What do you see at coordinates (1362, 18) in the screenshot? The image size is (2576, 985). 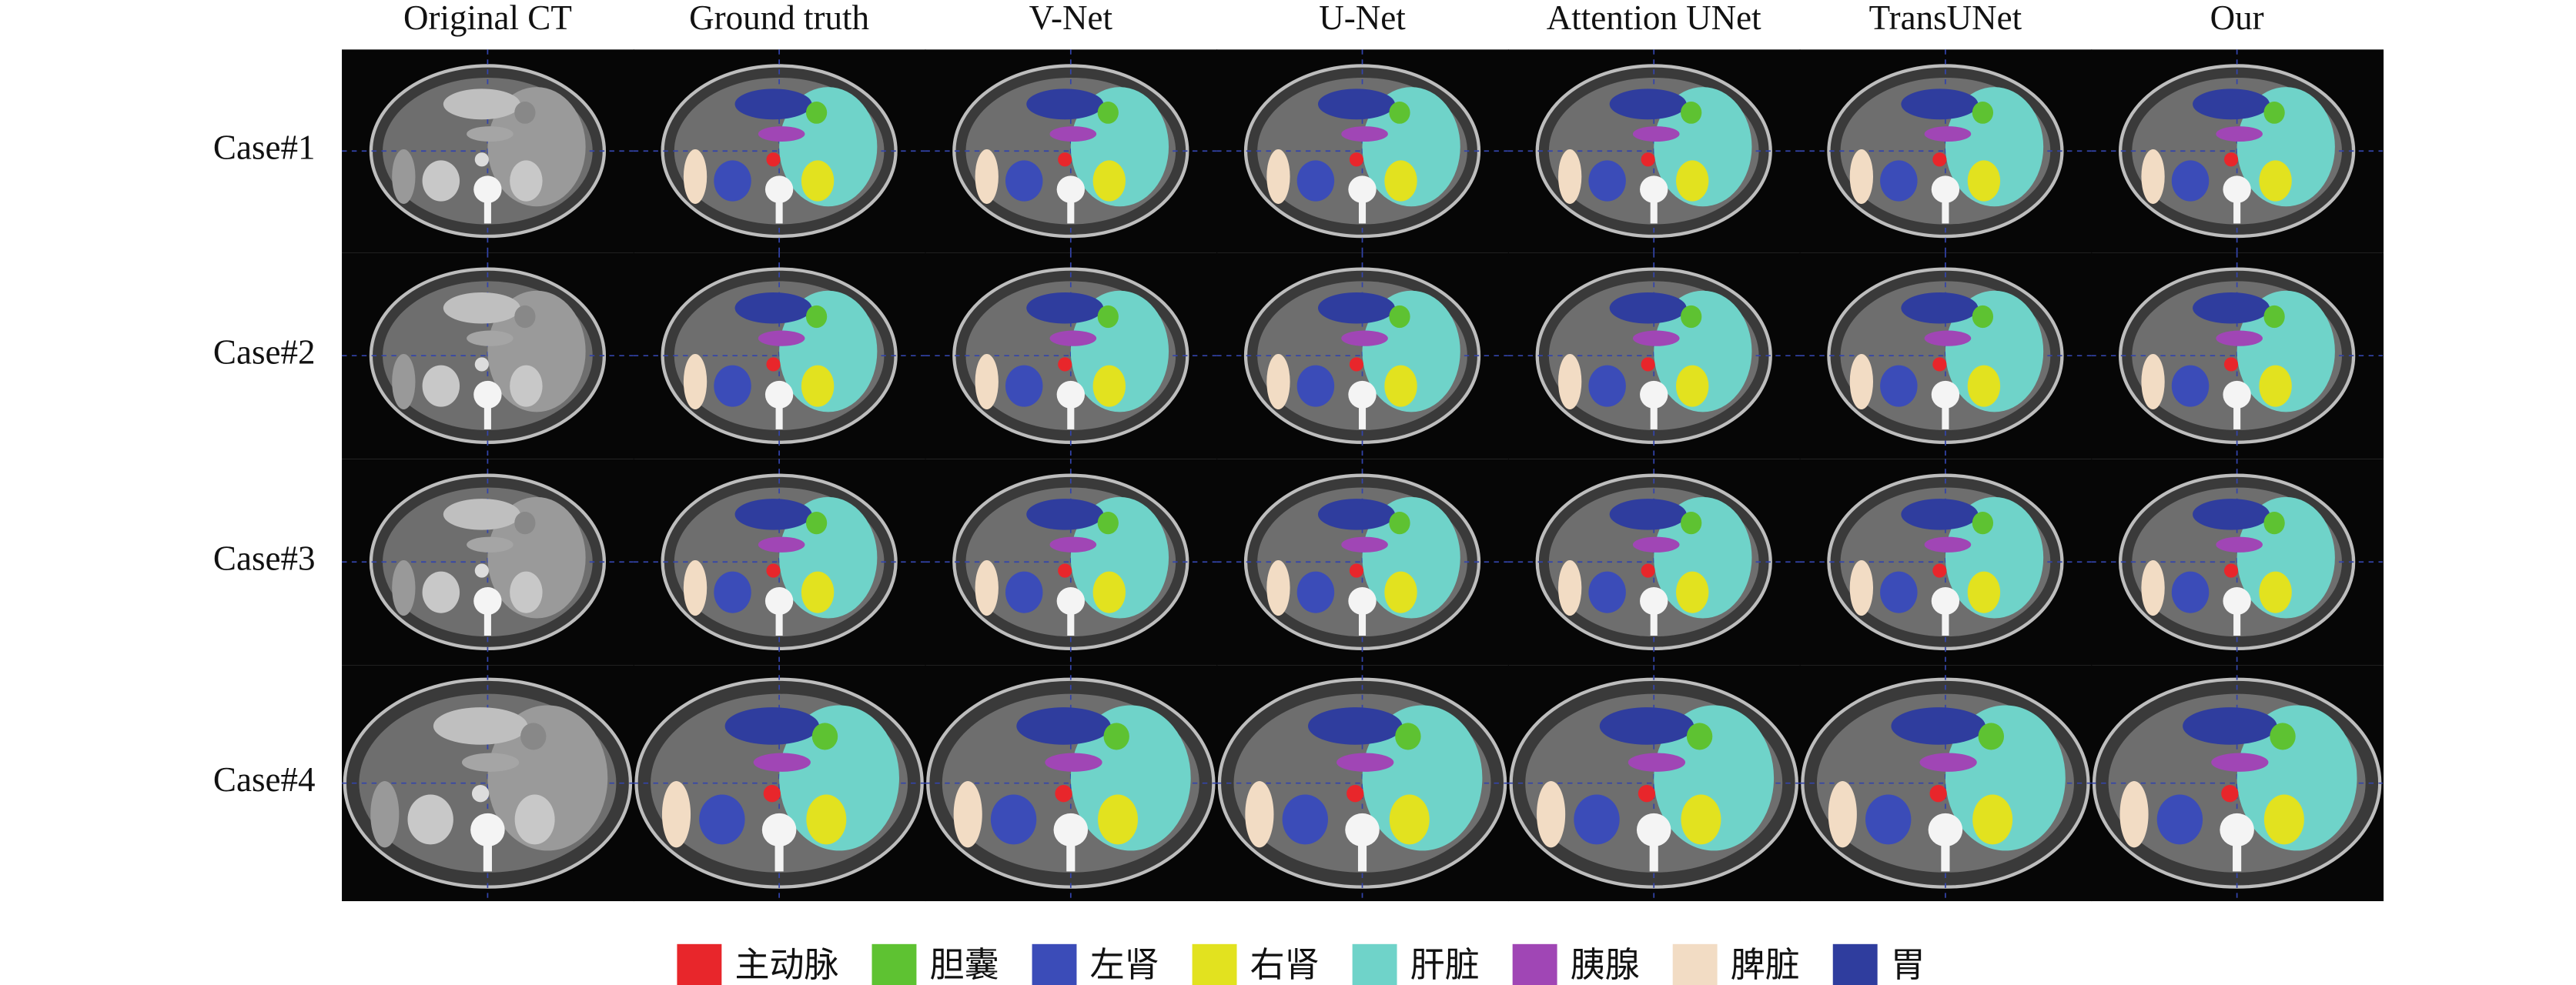 I see `column-header: U-Net` at bounding box center [1362, 18].